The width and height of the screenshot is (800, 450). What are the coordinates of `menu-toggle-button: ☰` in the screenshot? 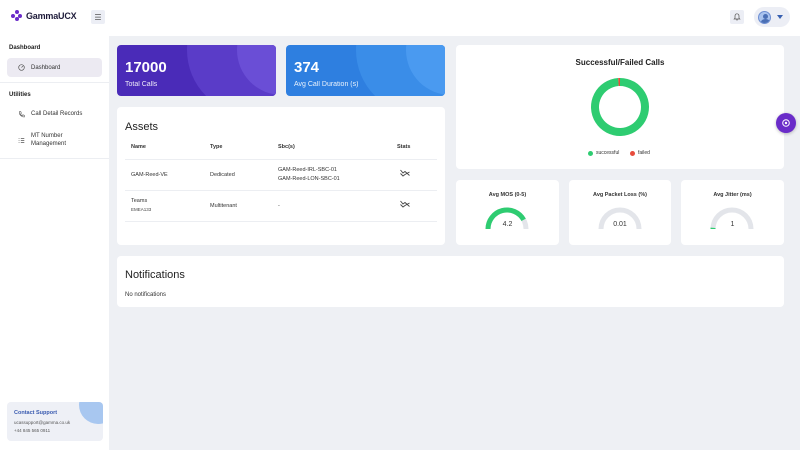 It's located at (98, 17).